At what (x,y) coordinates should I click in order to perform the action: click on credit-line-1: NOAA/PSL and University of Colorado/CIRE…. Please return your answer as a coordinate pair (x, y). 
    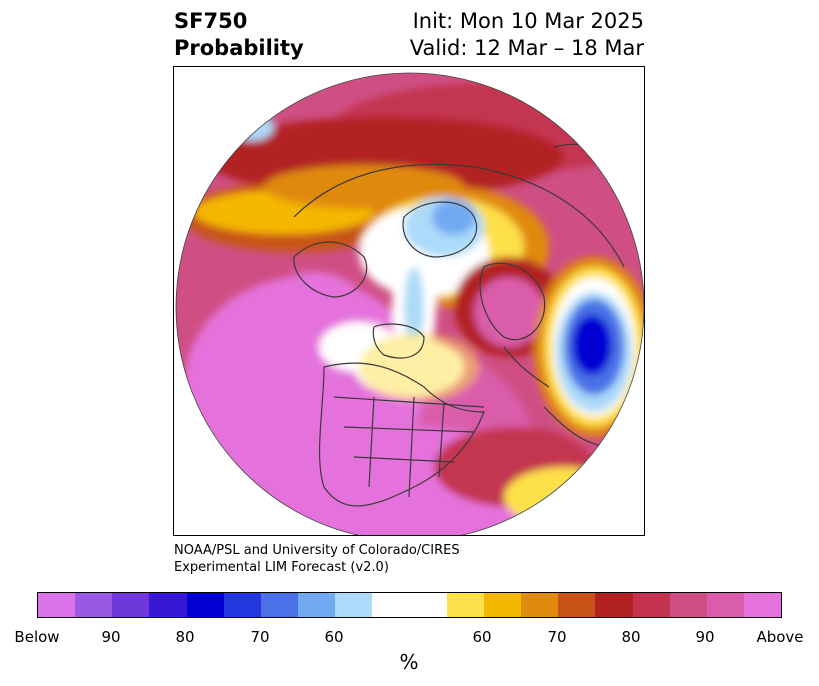
    Looking at the image, I should click on (317, 550).